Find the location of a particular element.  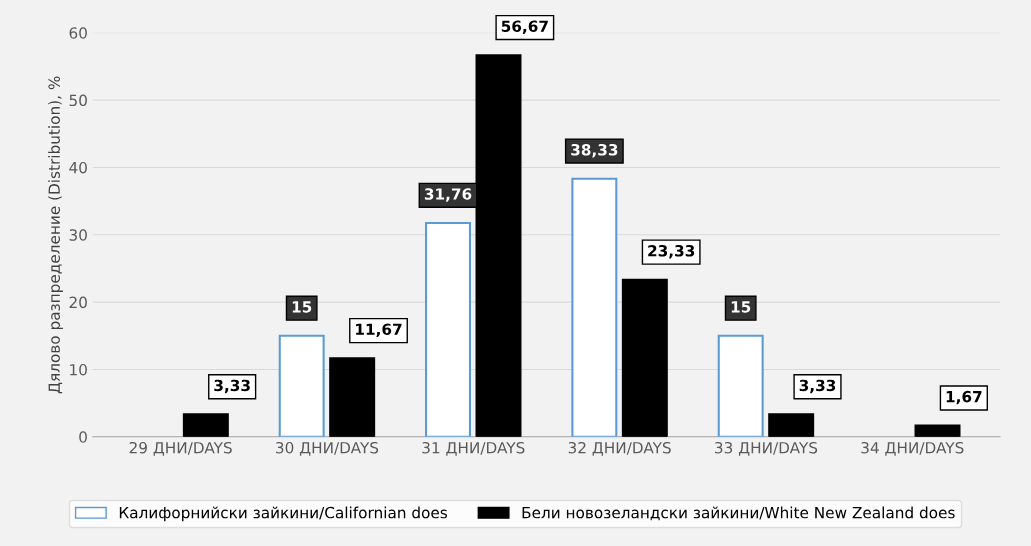

data-label: 11,67 is located at coordinates (379, 330).